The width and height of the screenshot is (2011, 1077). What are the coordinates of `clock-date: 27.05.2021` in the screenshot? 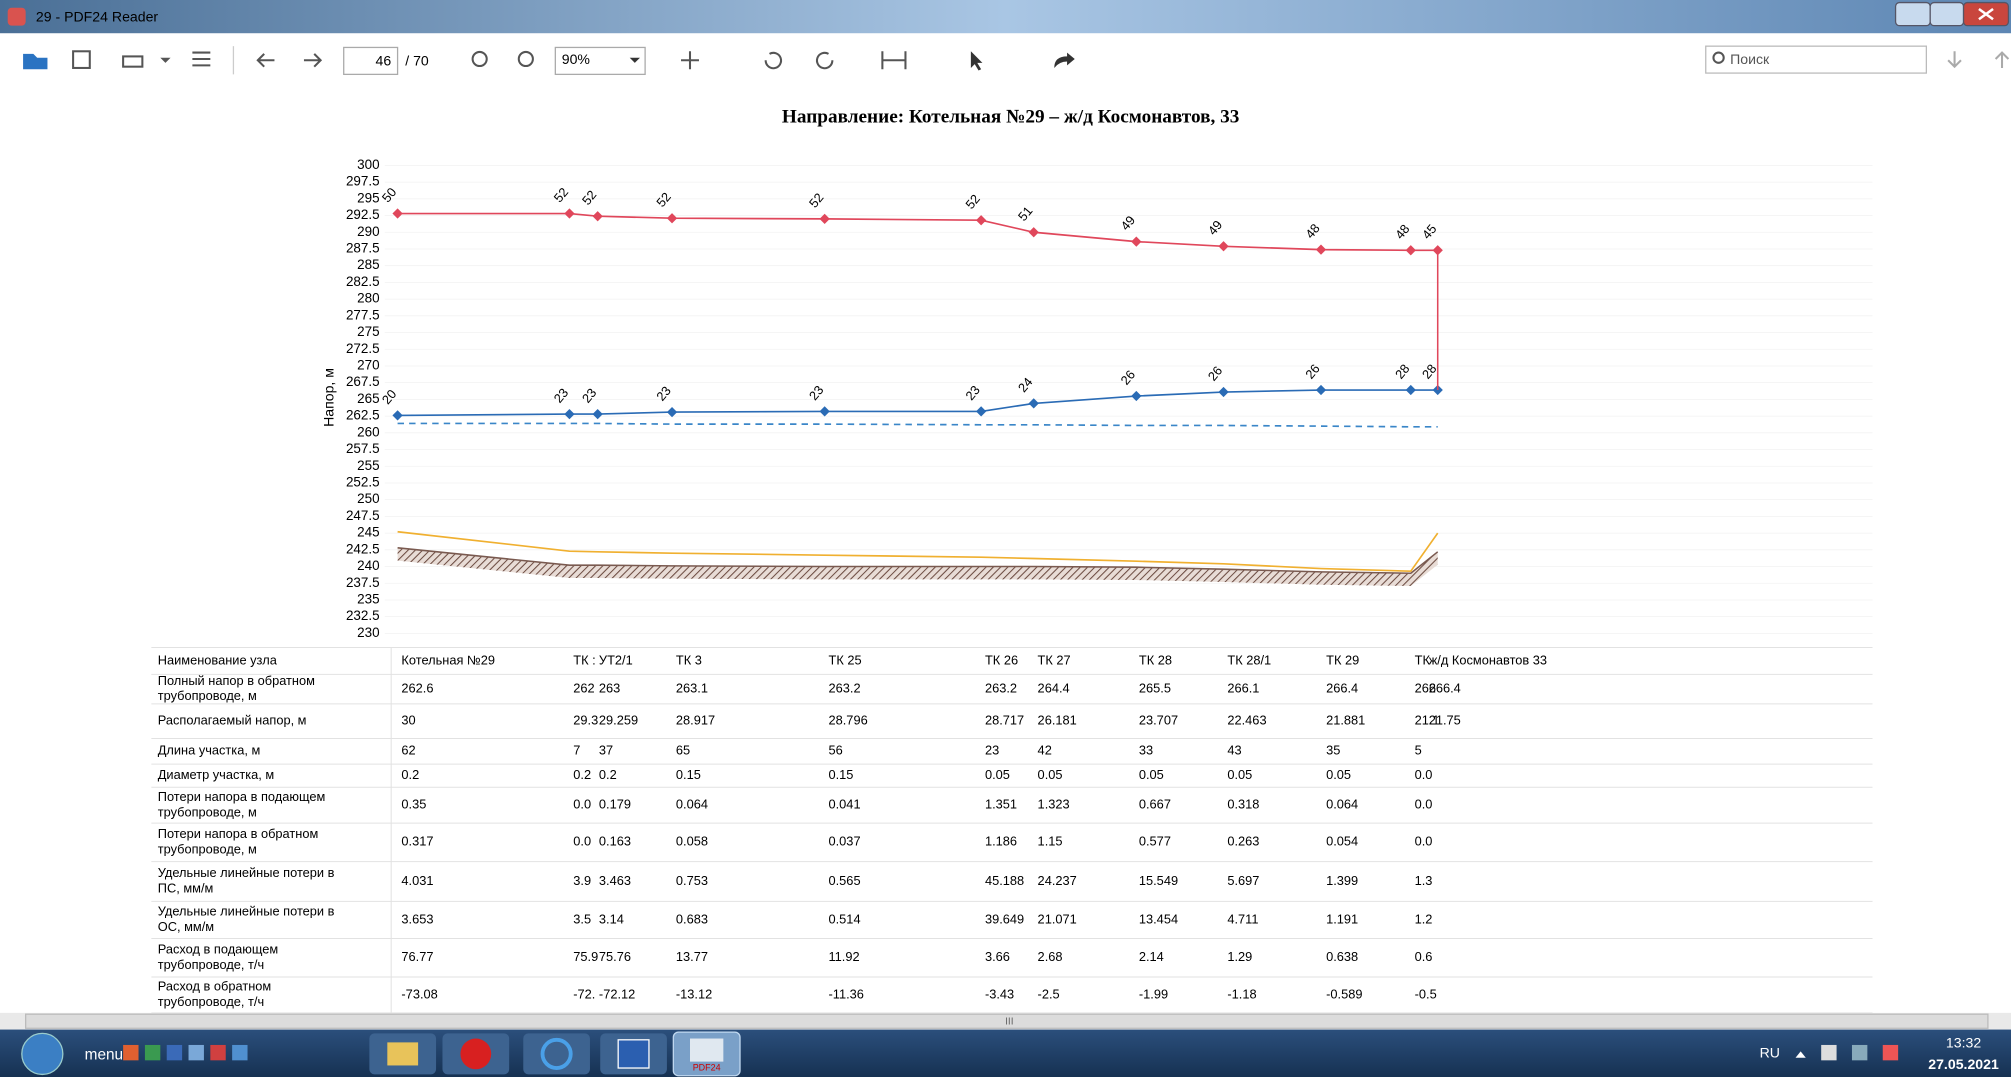 It's located at (1963, 1064).